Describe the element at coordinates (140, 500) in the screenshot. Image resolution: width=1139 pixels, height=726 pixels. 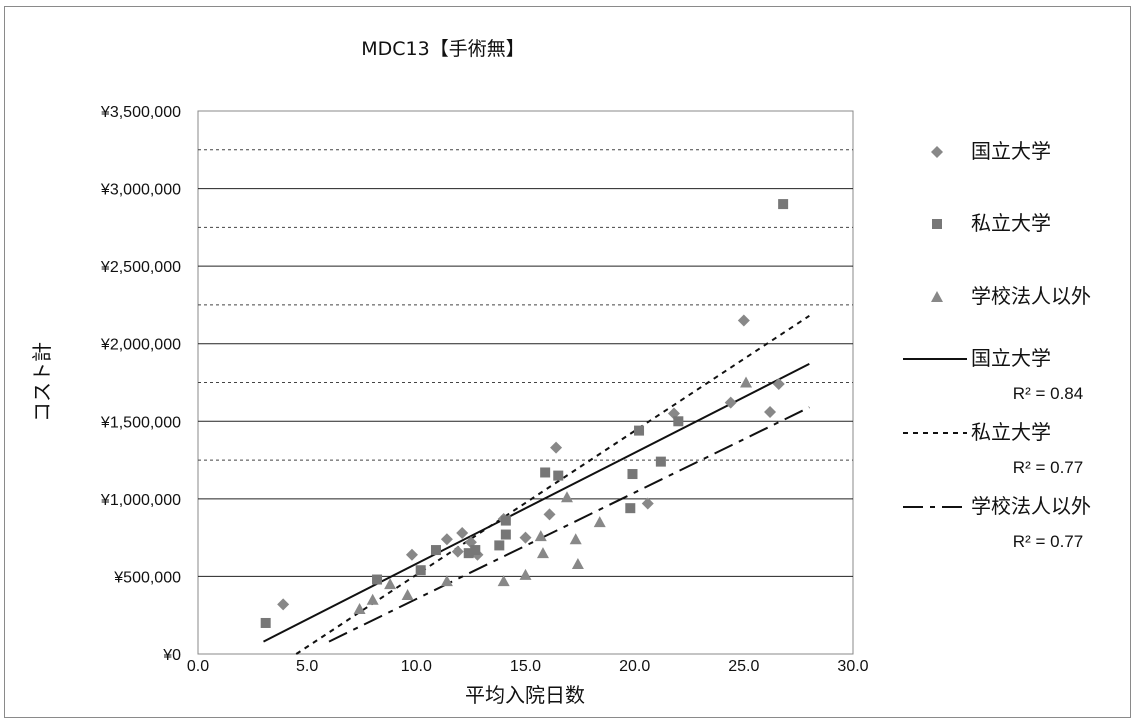
I see `y-tick-label: ¥1,000,000` at that location.